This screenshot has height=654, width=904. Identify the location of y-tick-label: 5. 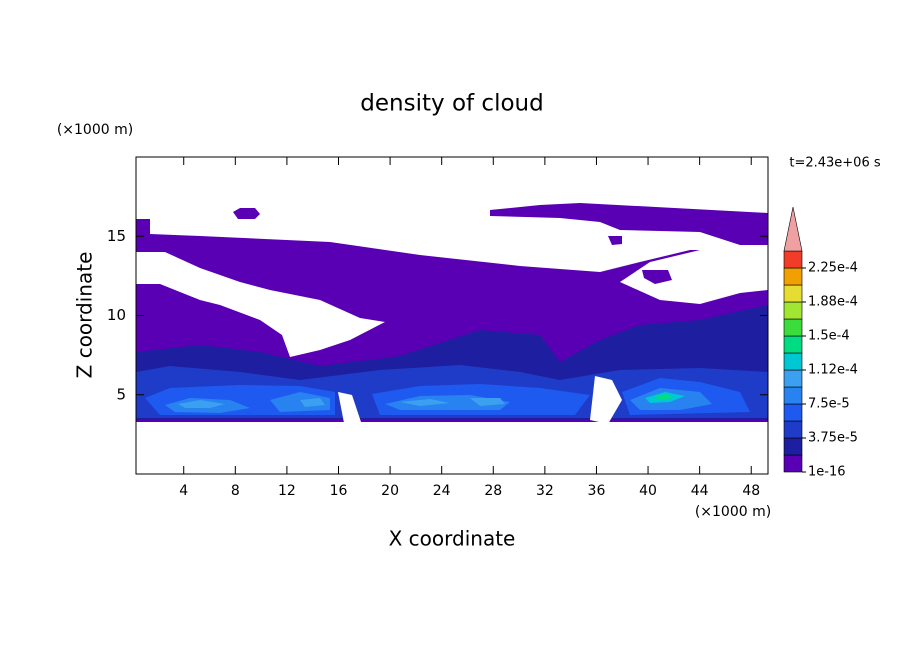
(121, 394).